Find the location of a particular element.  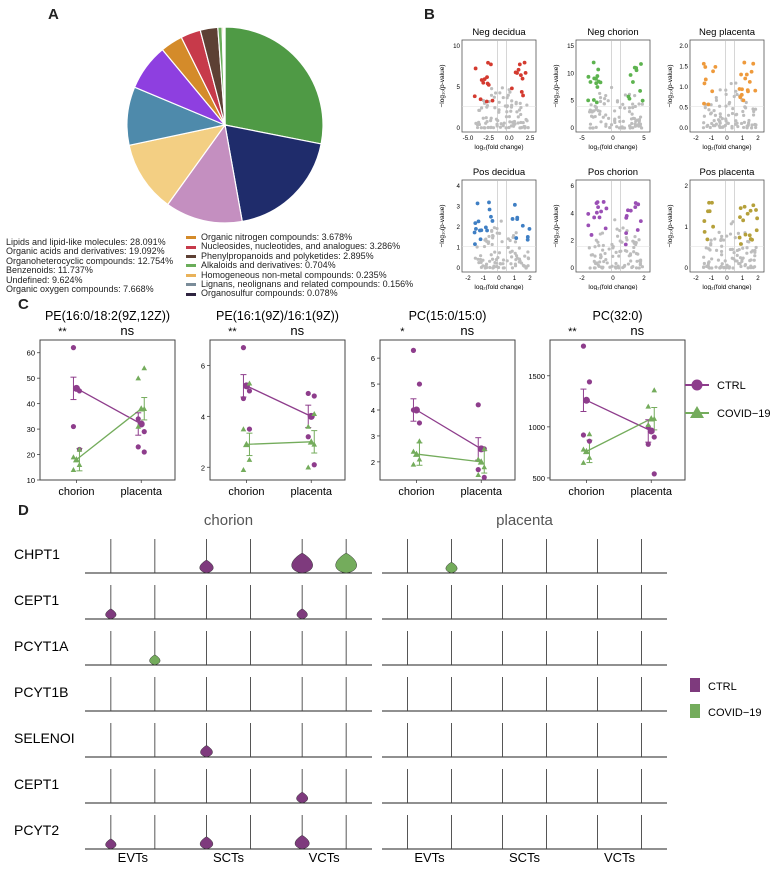

volcano-xlabel: log₂(fold change) is located at coordinates (726, 147).